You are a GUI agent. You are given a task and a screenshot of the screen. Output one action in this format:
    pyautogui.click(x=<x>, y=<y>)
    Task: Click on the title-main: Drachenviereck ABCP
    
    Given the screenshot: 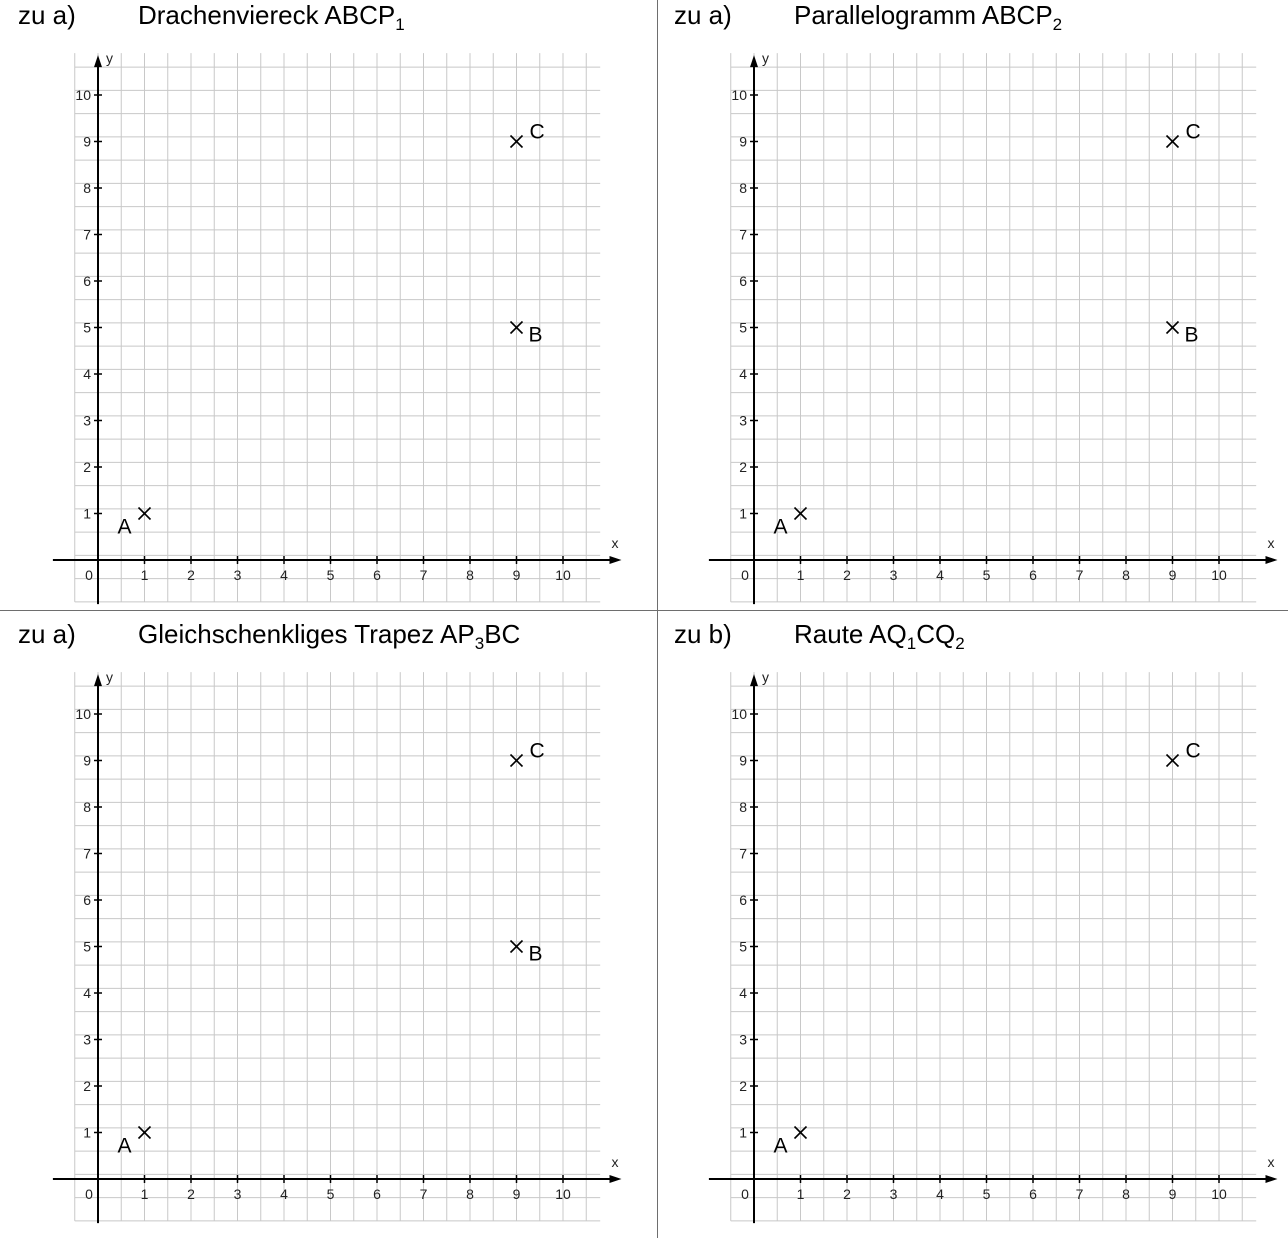 What is the action you would take?
    pyautogui.click(x=267, y=15)
    